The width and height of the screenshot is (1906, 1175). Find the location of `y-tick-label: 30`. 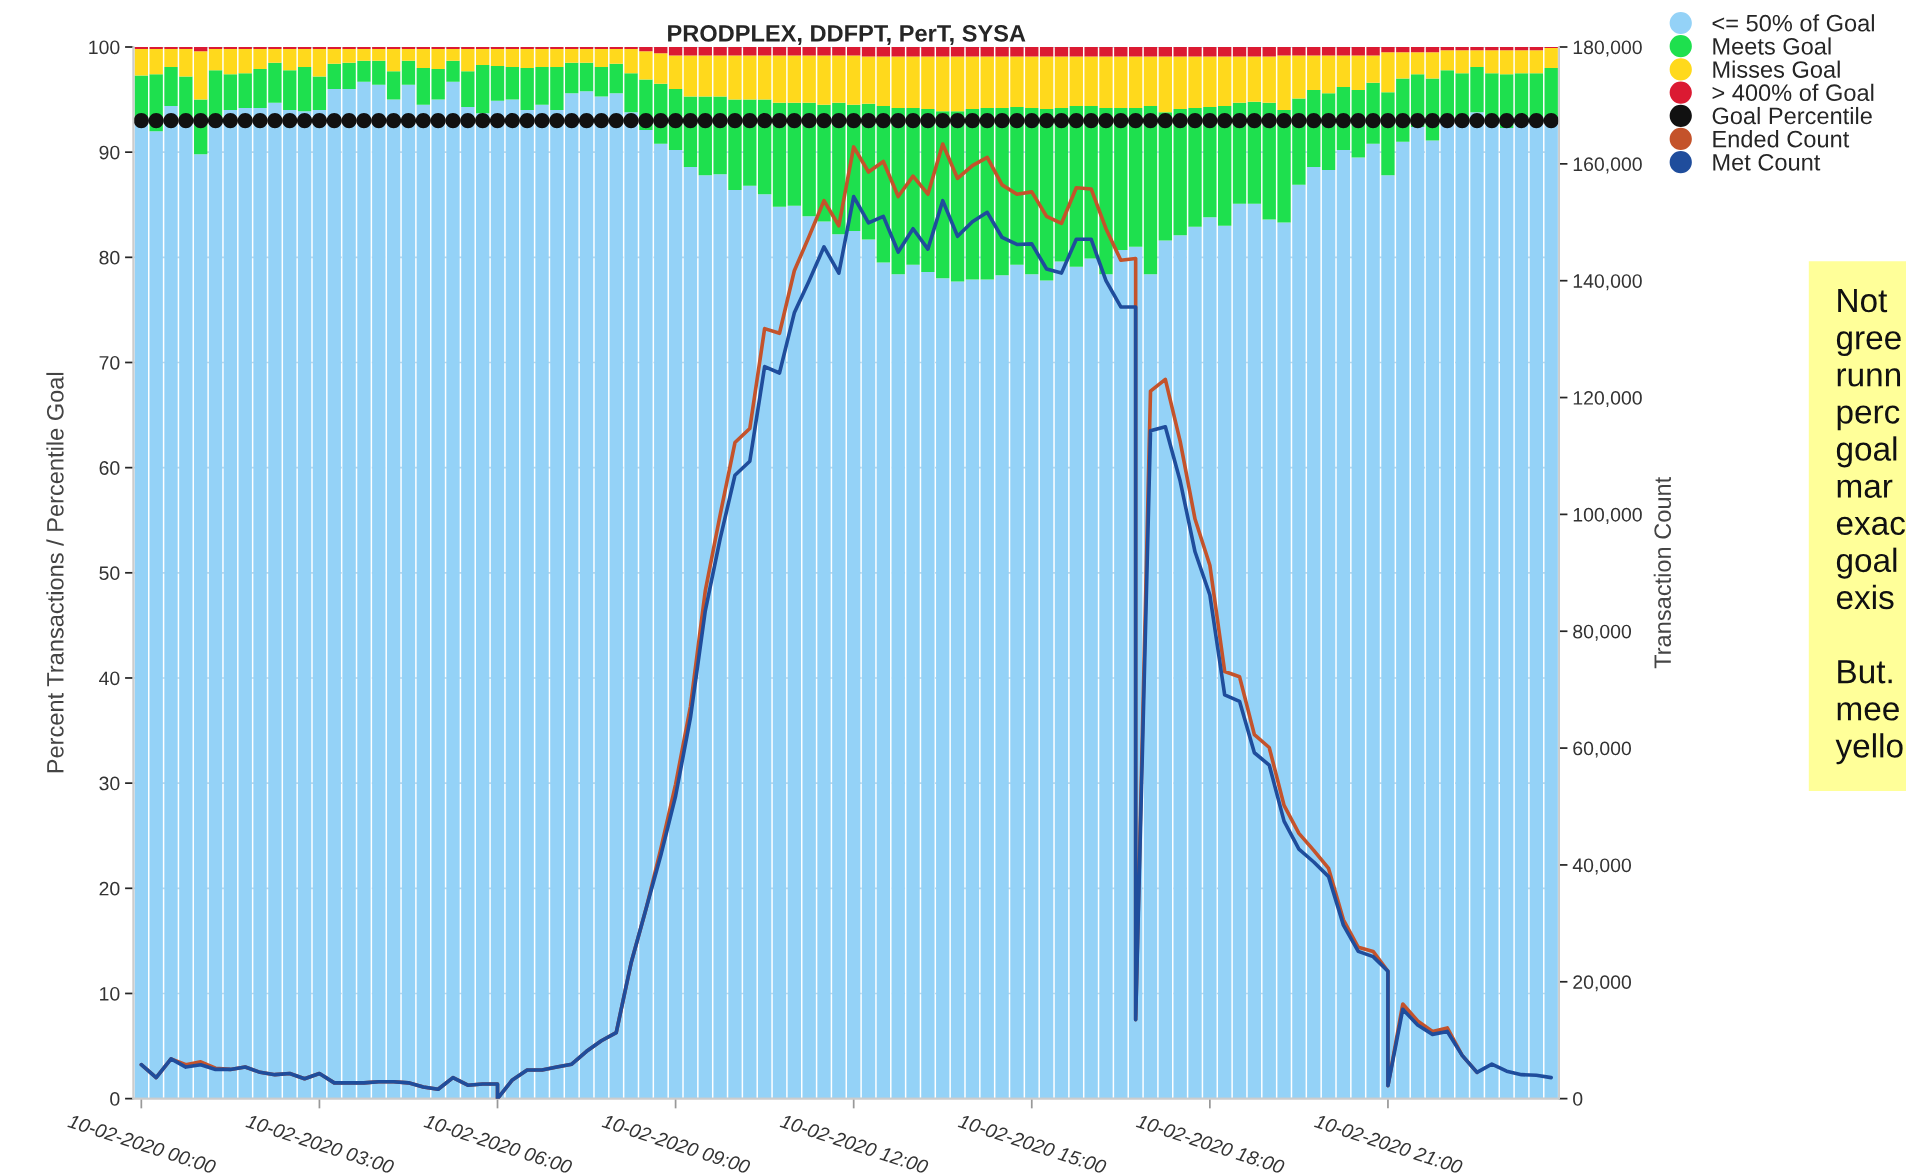

y-tick-label: 30 is located at coordinates (109, 783).